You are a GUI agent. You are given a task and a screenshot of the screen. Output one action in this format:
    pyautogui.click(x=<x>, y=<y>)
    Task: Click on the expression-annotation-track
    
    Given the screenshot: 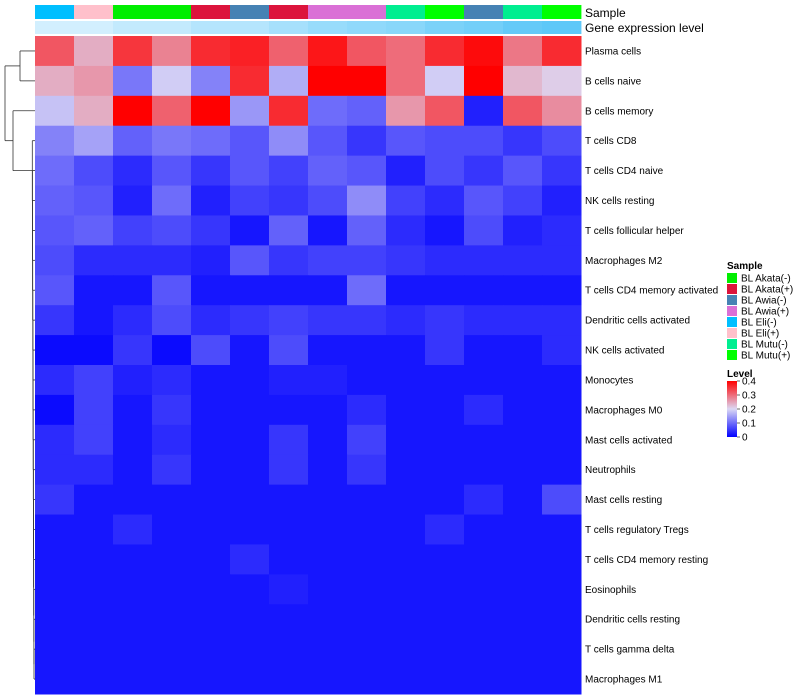 What is the action you would take?
    pyautogui.click(x=308, y=27)
    